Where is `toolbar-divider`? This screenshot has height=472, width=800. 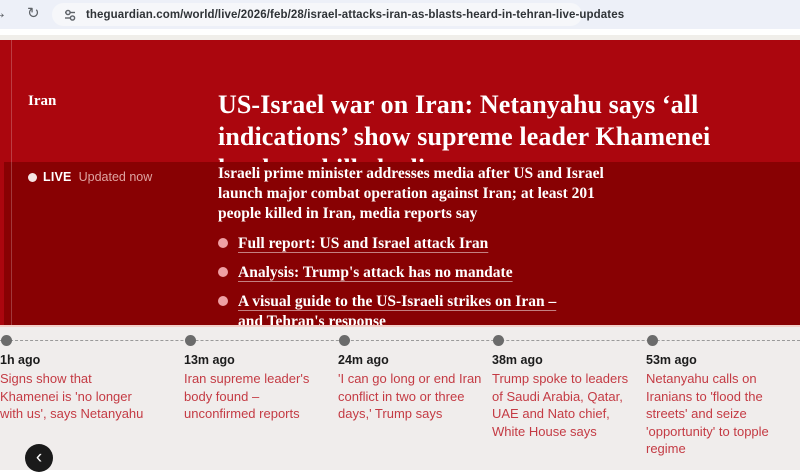 toolbar-divider is located at coordinates (400, 32).